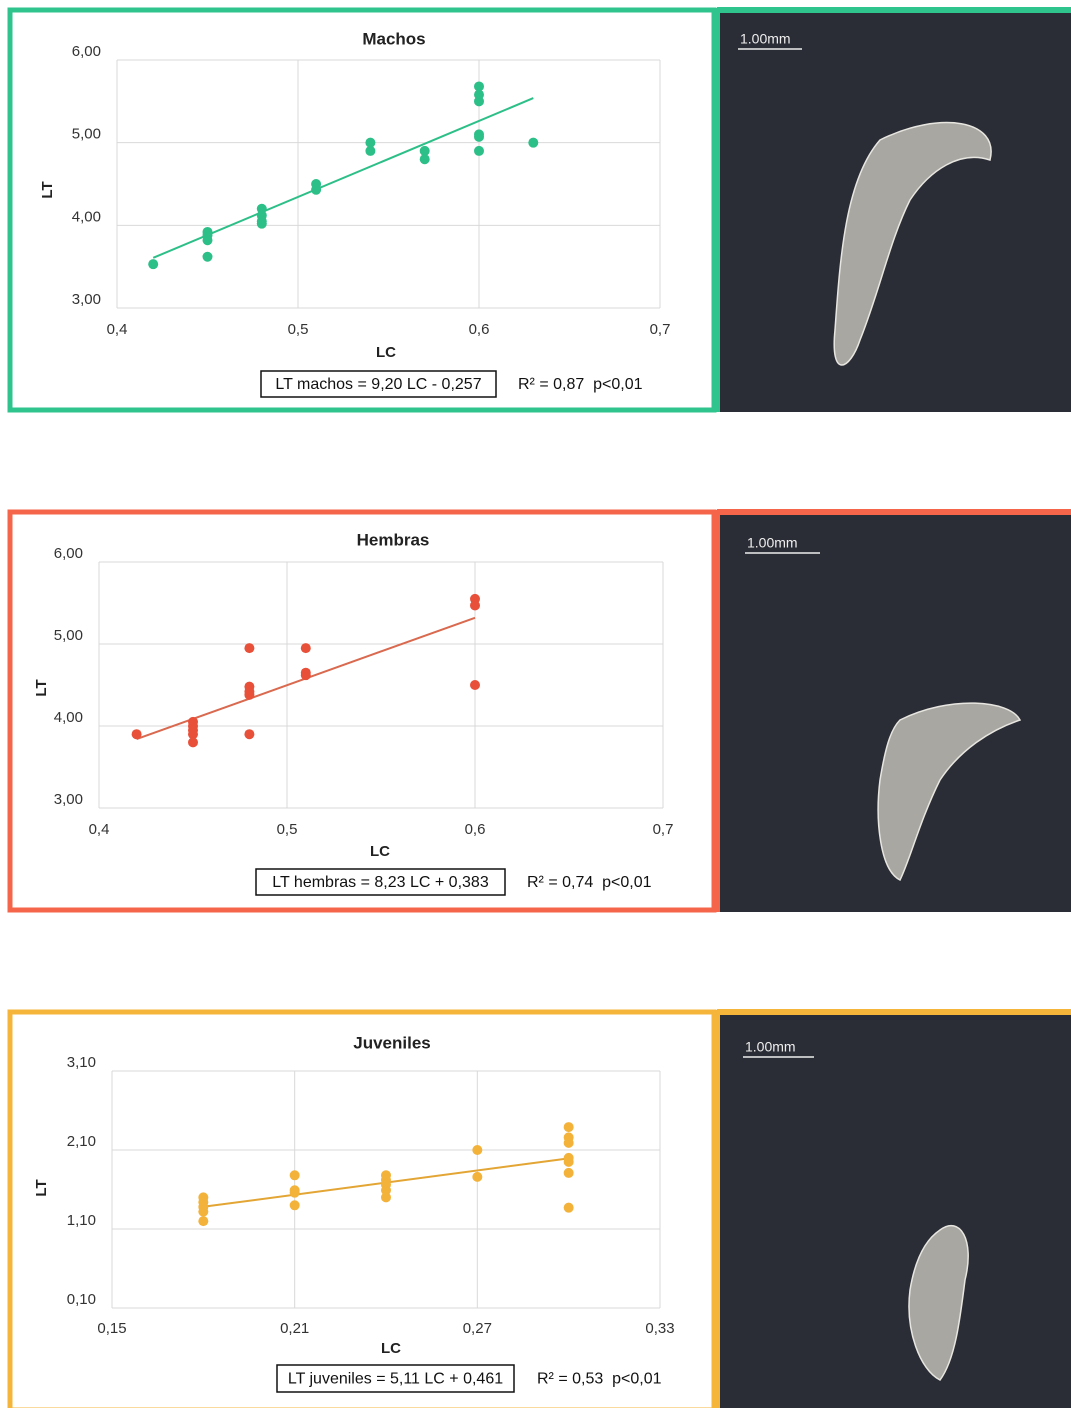  What do you see at coordinates (393, 539) in the screenshot?
I see `chart-title: Hembras` at bounding box center [393, 539].